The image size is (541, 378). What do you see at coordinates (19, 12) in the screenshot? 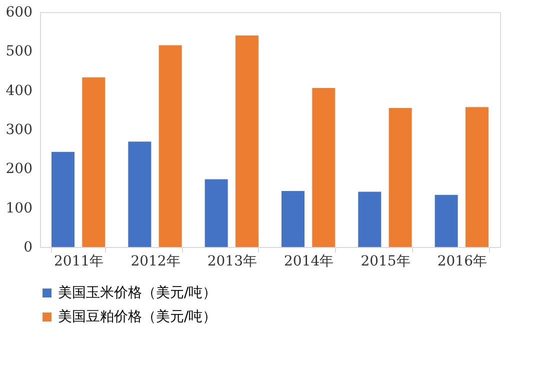
I see `y-tick-label: 600` at bounding box center [19, 12].